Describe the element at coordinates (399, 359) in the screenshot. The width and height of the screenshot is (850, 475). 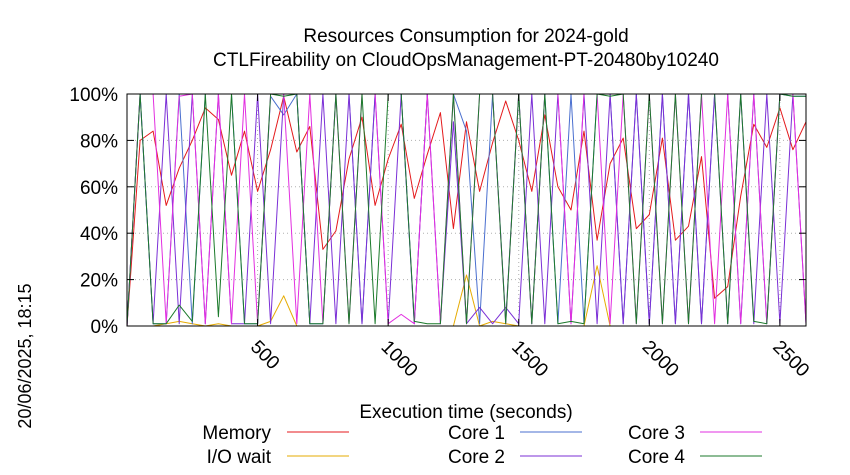
I see `x-tick-label: 1000` at that location.